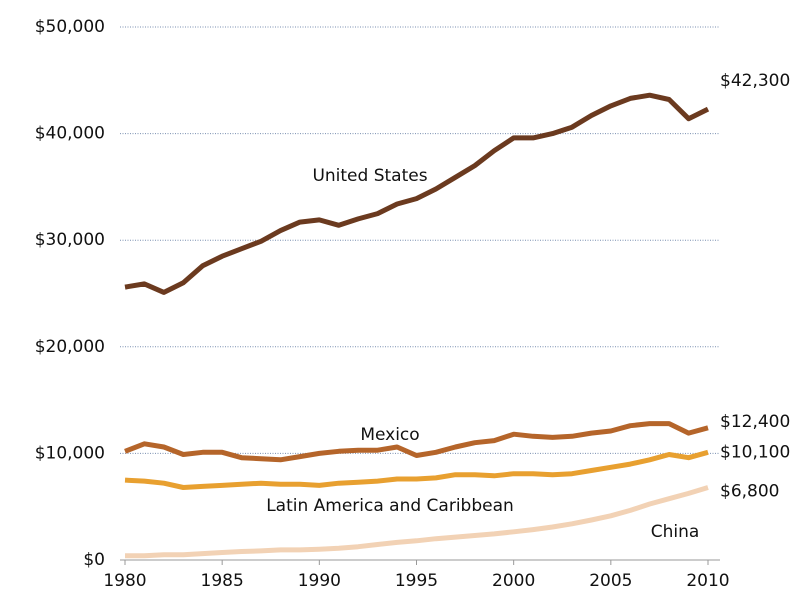 This screenshot has width=811, height=601. I want to click on x-tick-label: 1995, so click(416, 581).